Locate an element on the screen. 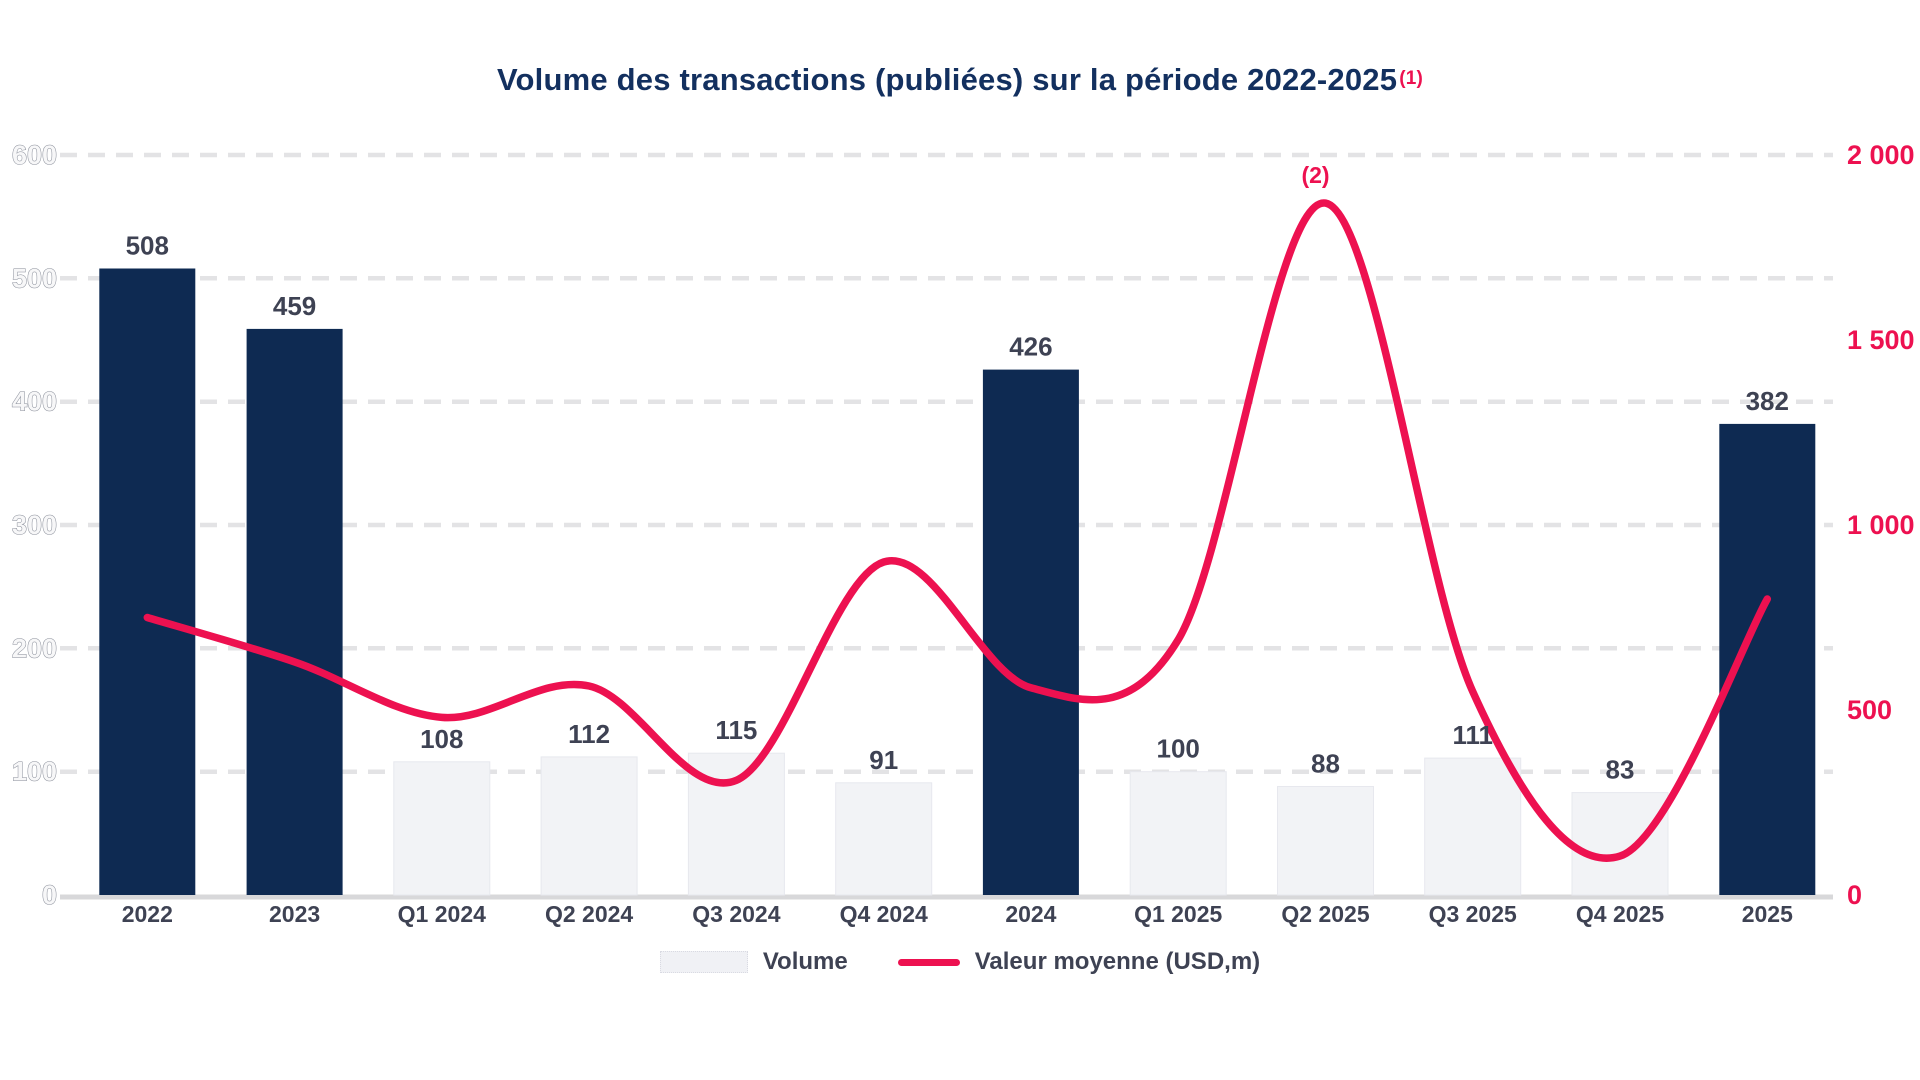 This screenshot has width=1920, height=1080. bar-value-label: 111 is located at coordinates (1472, 735).